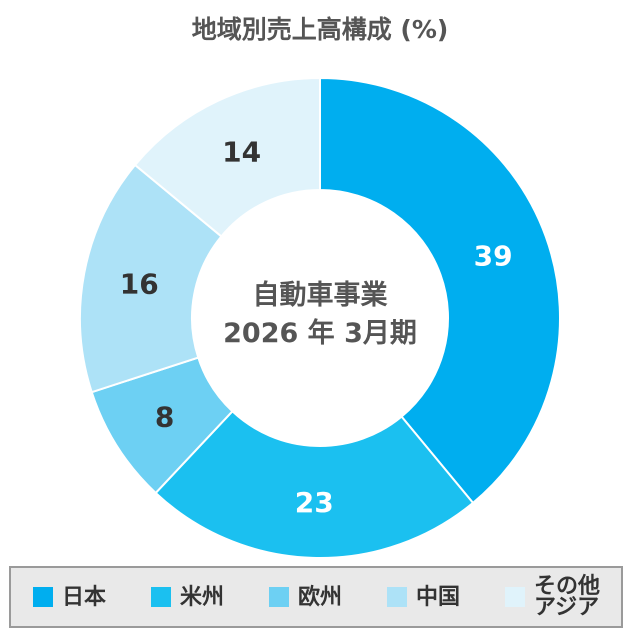 This screenshot has height=640, width=640. What do you see at coordinates (320, 333) in the screenshot?
I see `center-label-line2: 2026 年 3月期` at bounding box center [320, 333].